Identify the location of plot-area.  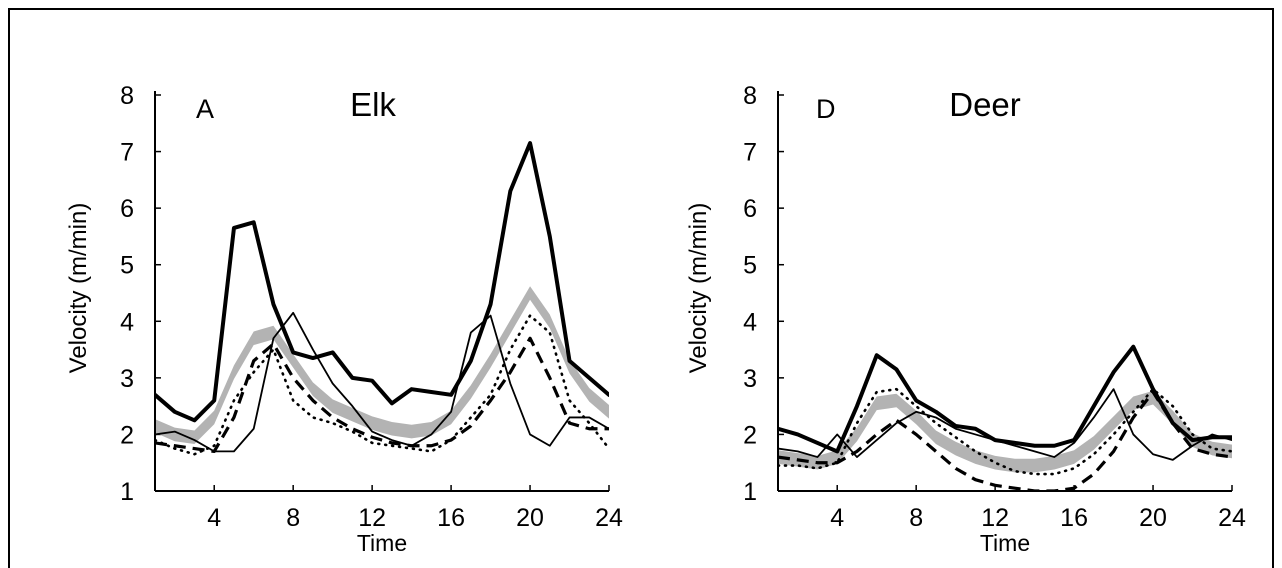
(1005, 419).